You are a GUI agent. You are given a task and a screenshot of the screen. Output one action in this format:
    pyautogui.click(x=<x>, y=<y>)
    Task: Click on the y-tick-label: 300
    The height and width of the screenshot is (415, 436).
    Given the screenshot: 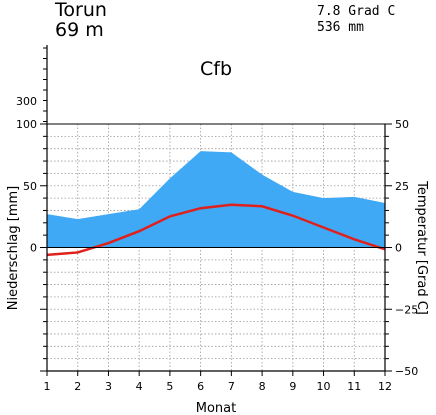 What is the action you would take?
    pyautogui.click(x=26, y=101)
    